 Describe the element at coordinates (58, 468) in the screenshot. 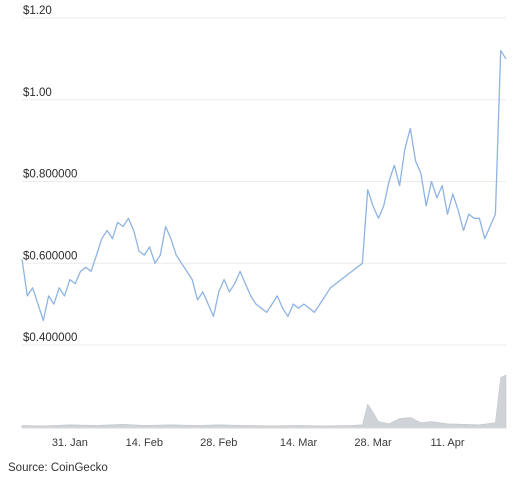

I see `source-caption: Source: CoinGecko` at that location.